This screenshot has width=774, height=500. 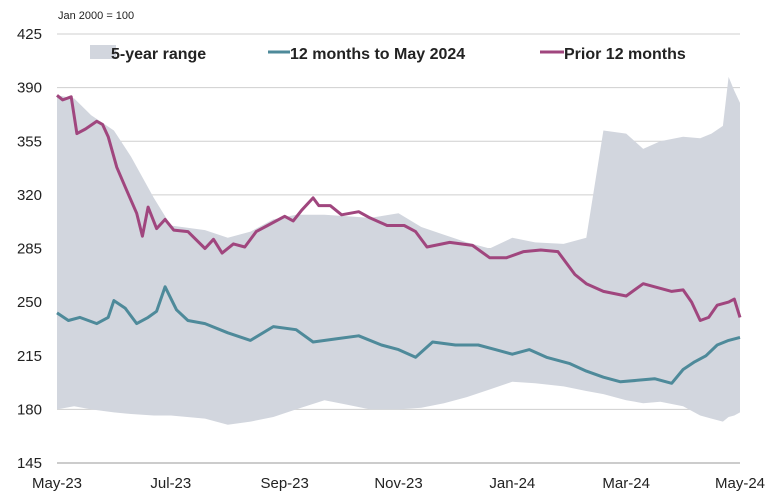 I want to click on y-tick-label-145: 145, so click(x=29, y=463).